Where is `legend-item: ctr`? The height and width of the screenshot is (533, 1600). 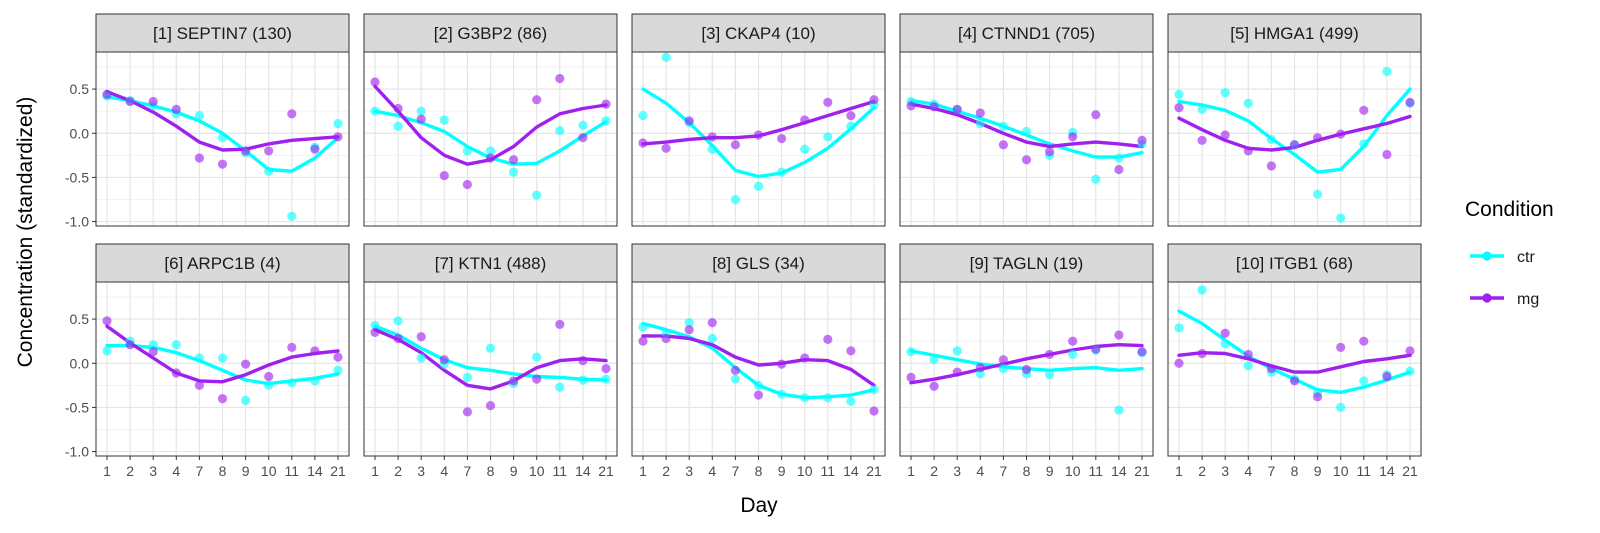
legend-item: ctr is located at coordinates (1502, 257).